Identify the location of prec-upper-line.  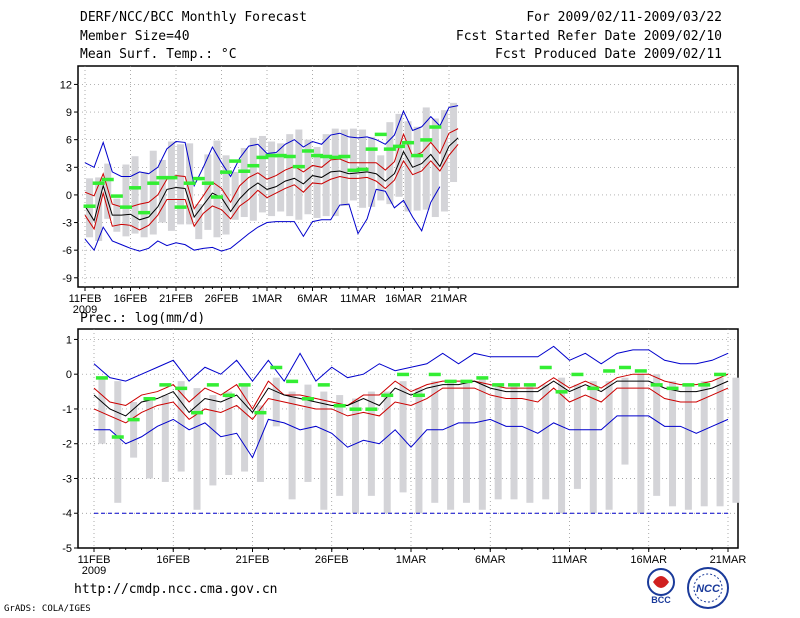
(411, 391).